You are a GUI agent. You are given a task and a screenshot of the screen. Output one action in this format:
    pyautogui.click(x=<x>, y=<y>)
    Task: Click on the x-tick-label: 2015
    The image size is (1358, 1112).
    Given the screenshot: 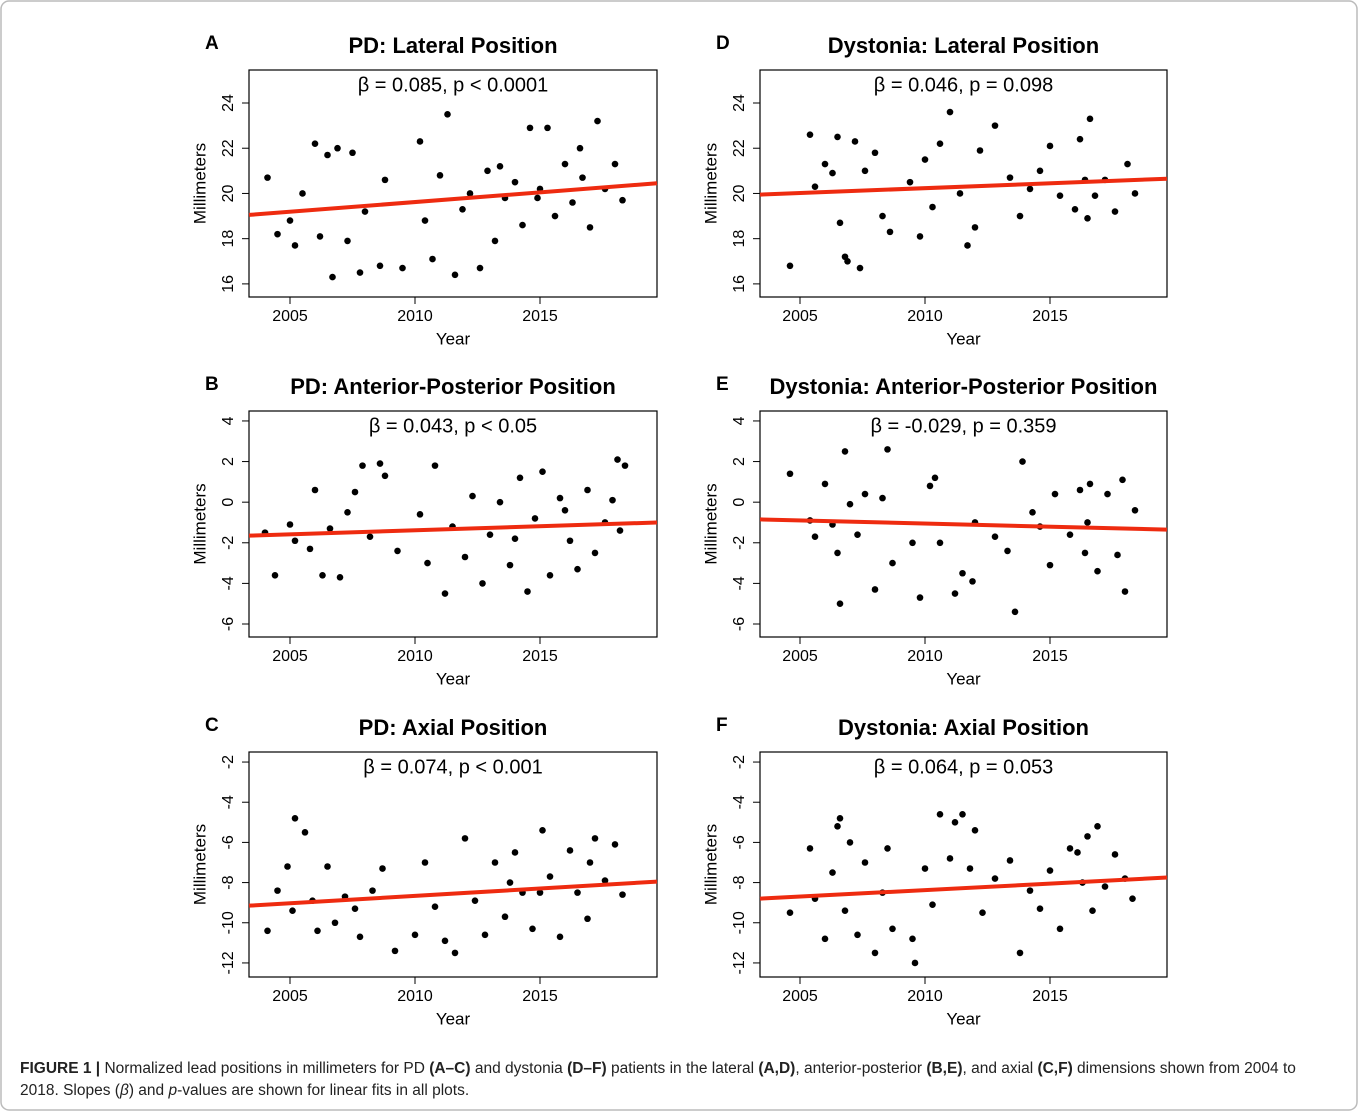 What is the action you would take?
    pyautogui.click(x=1050, y=996)
    